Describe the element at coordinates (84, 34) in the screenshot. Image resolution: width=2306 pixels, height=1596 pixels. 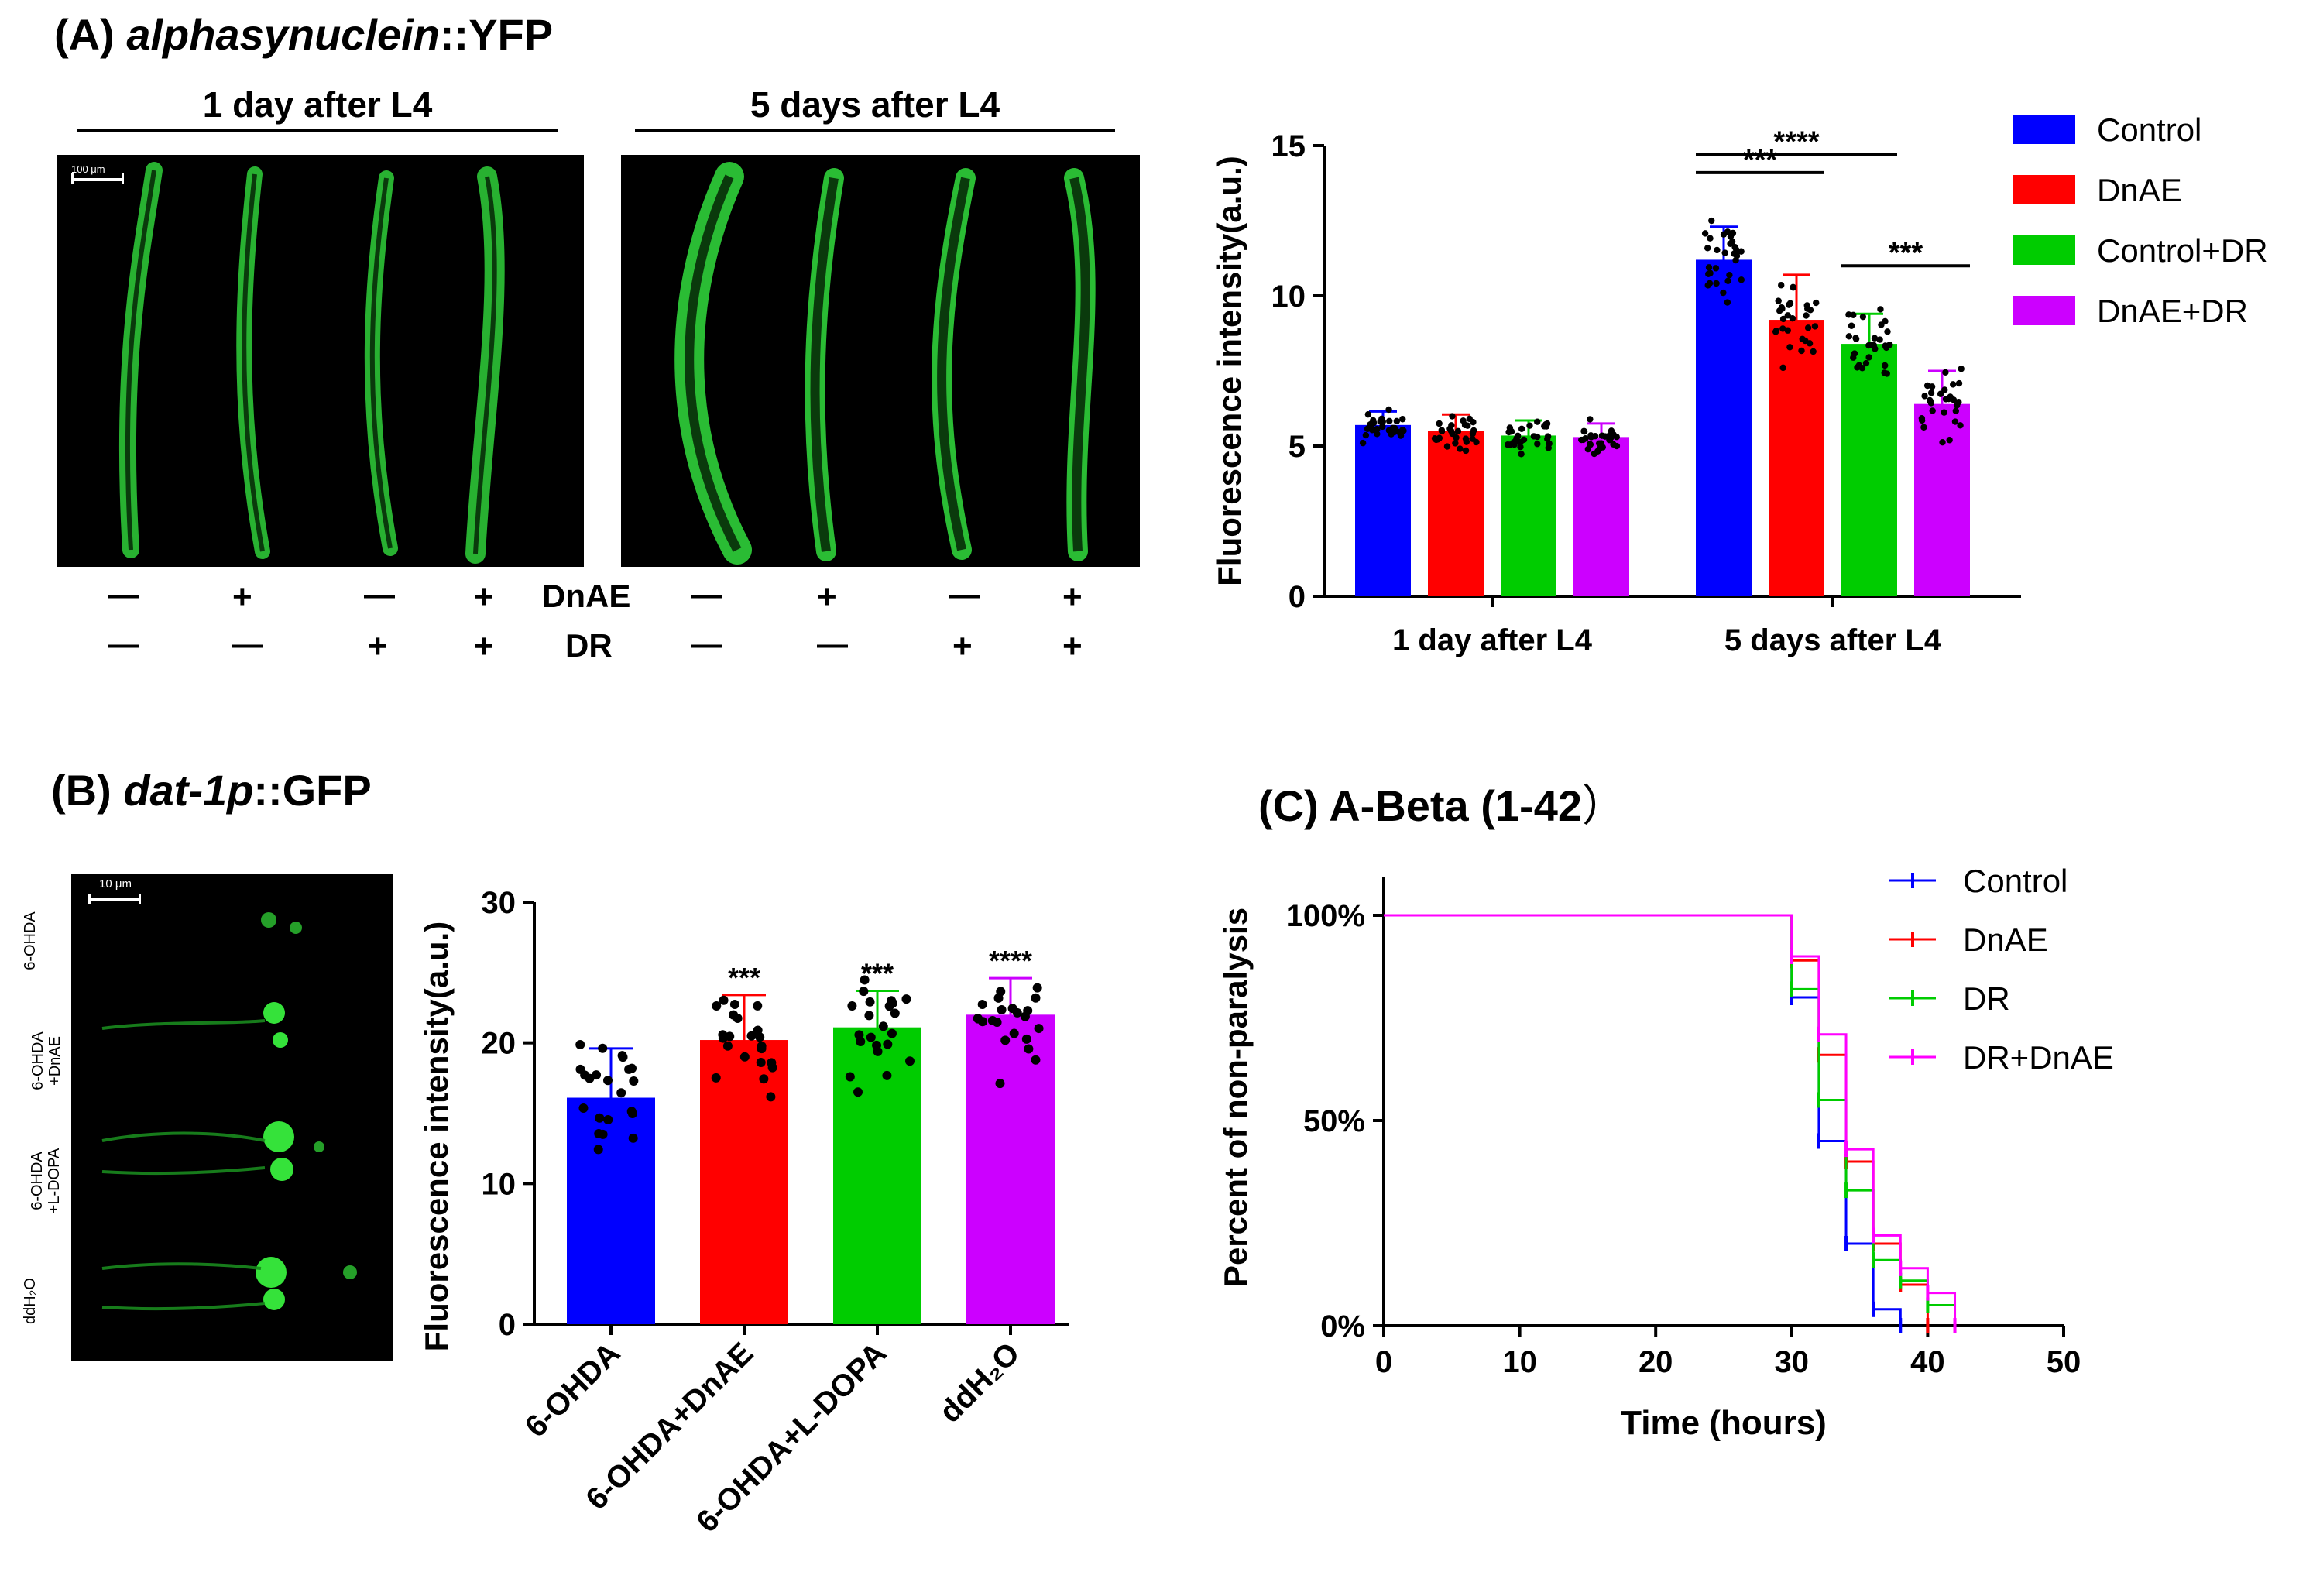
I see `panel-a-label: (A)` at that location.